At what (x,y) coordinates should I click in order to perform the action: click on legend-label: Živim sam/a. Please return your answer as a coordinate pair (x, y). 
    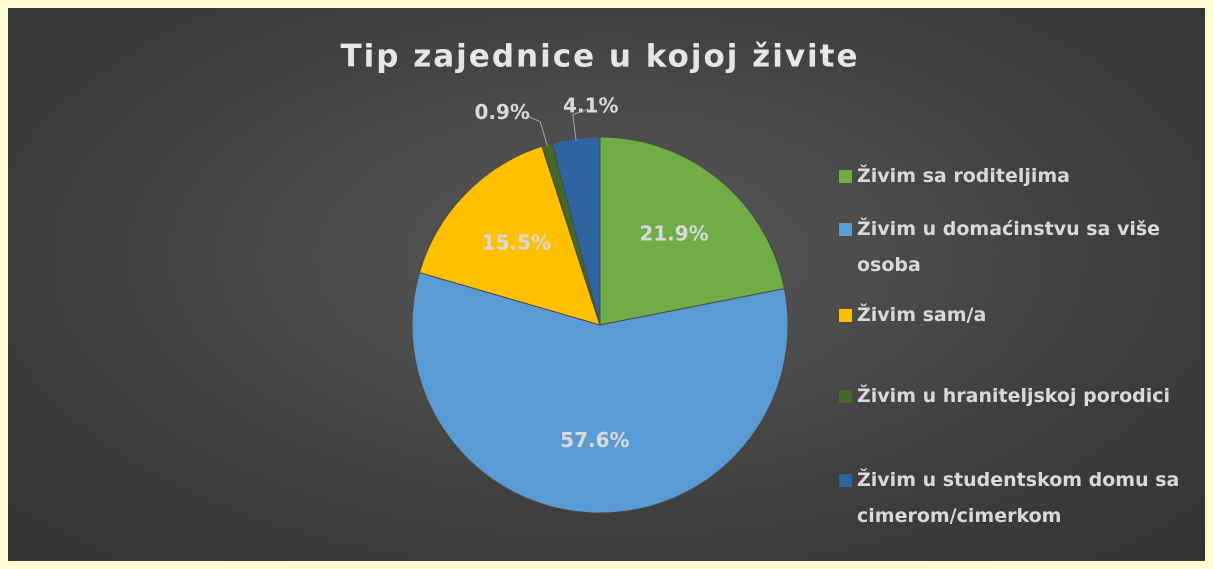
    Looking at the image, I should click on (922, 315).